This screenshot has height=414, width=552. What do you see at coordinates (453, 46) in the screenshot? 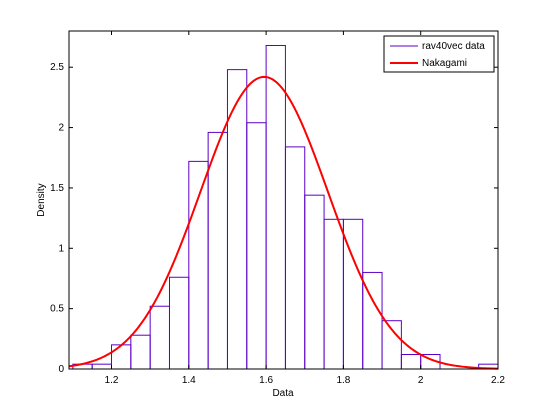
I see `legend-label-histogram: rav40vec data` at bounding box center [453, 46].